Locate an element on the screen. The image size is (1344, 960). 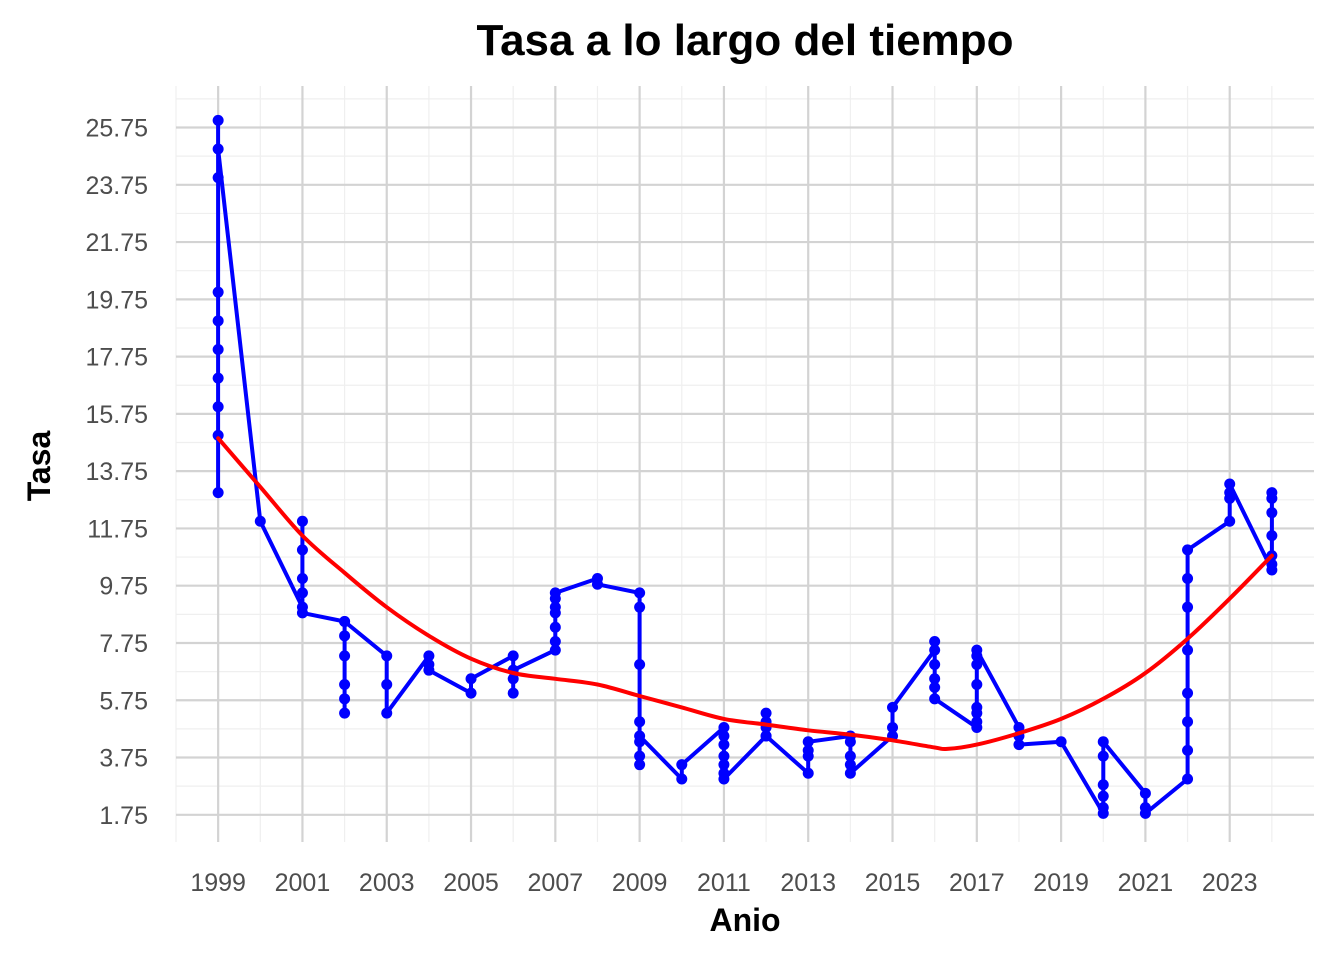
y-tick-label: 13.75 is located at coordinates (116, 472).